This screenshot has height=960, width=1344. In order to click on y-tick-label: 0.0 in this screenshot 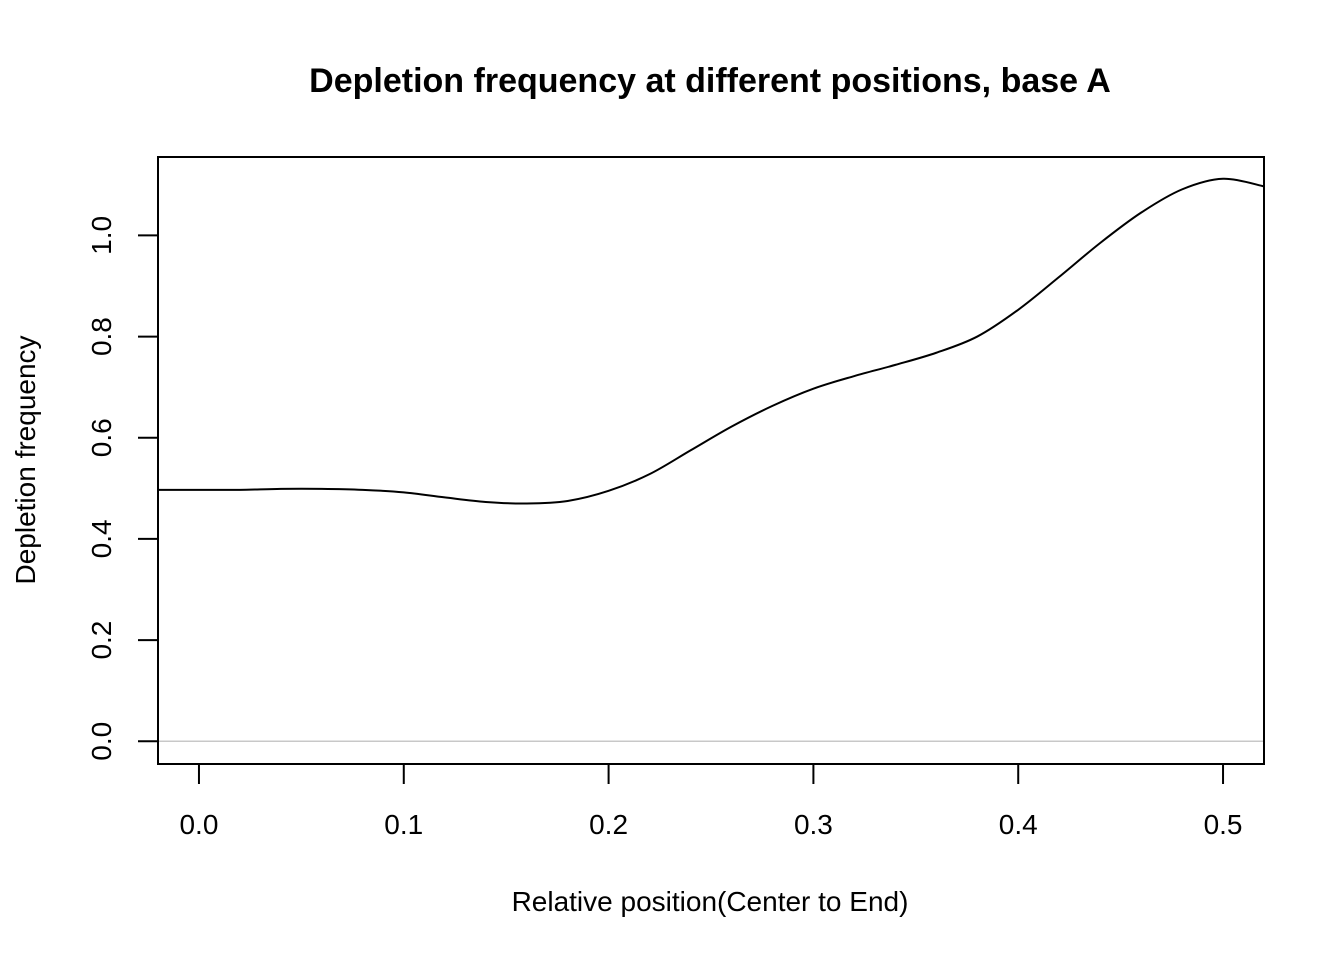, I will do `click(101, 741)`.